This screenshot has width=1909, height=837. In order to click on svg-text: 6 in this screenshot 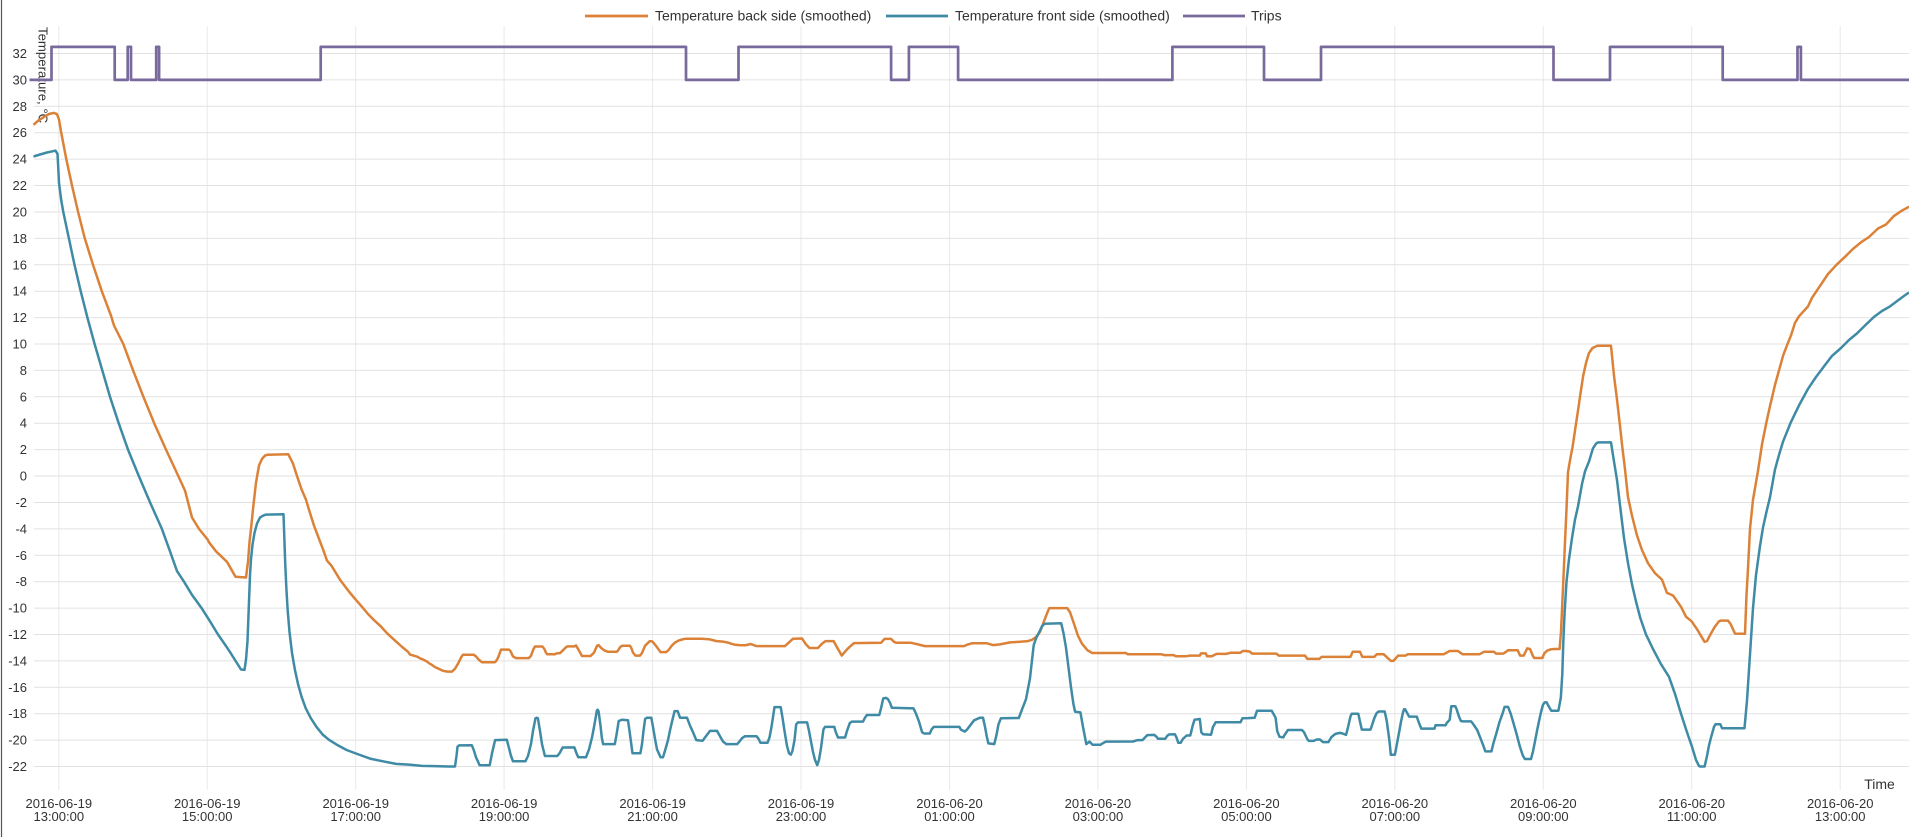, I will do `click(23, 396)`.